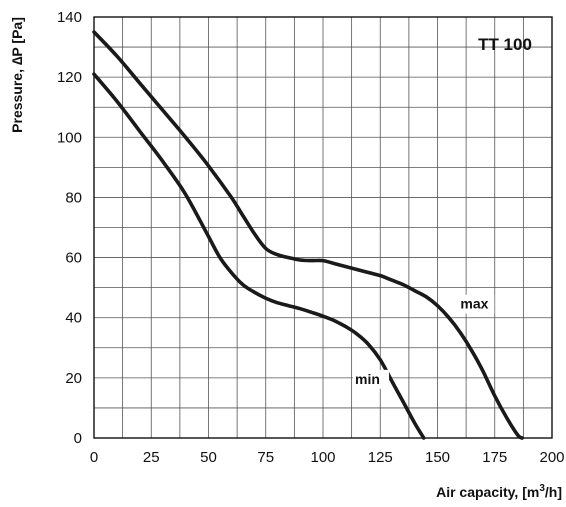 This screenshot has height=507, width=566. Describe the element at coordinates (367, 379) in the screenshot. I see `curve-label-min: min` at that location.